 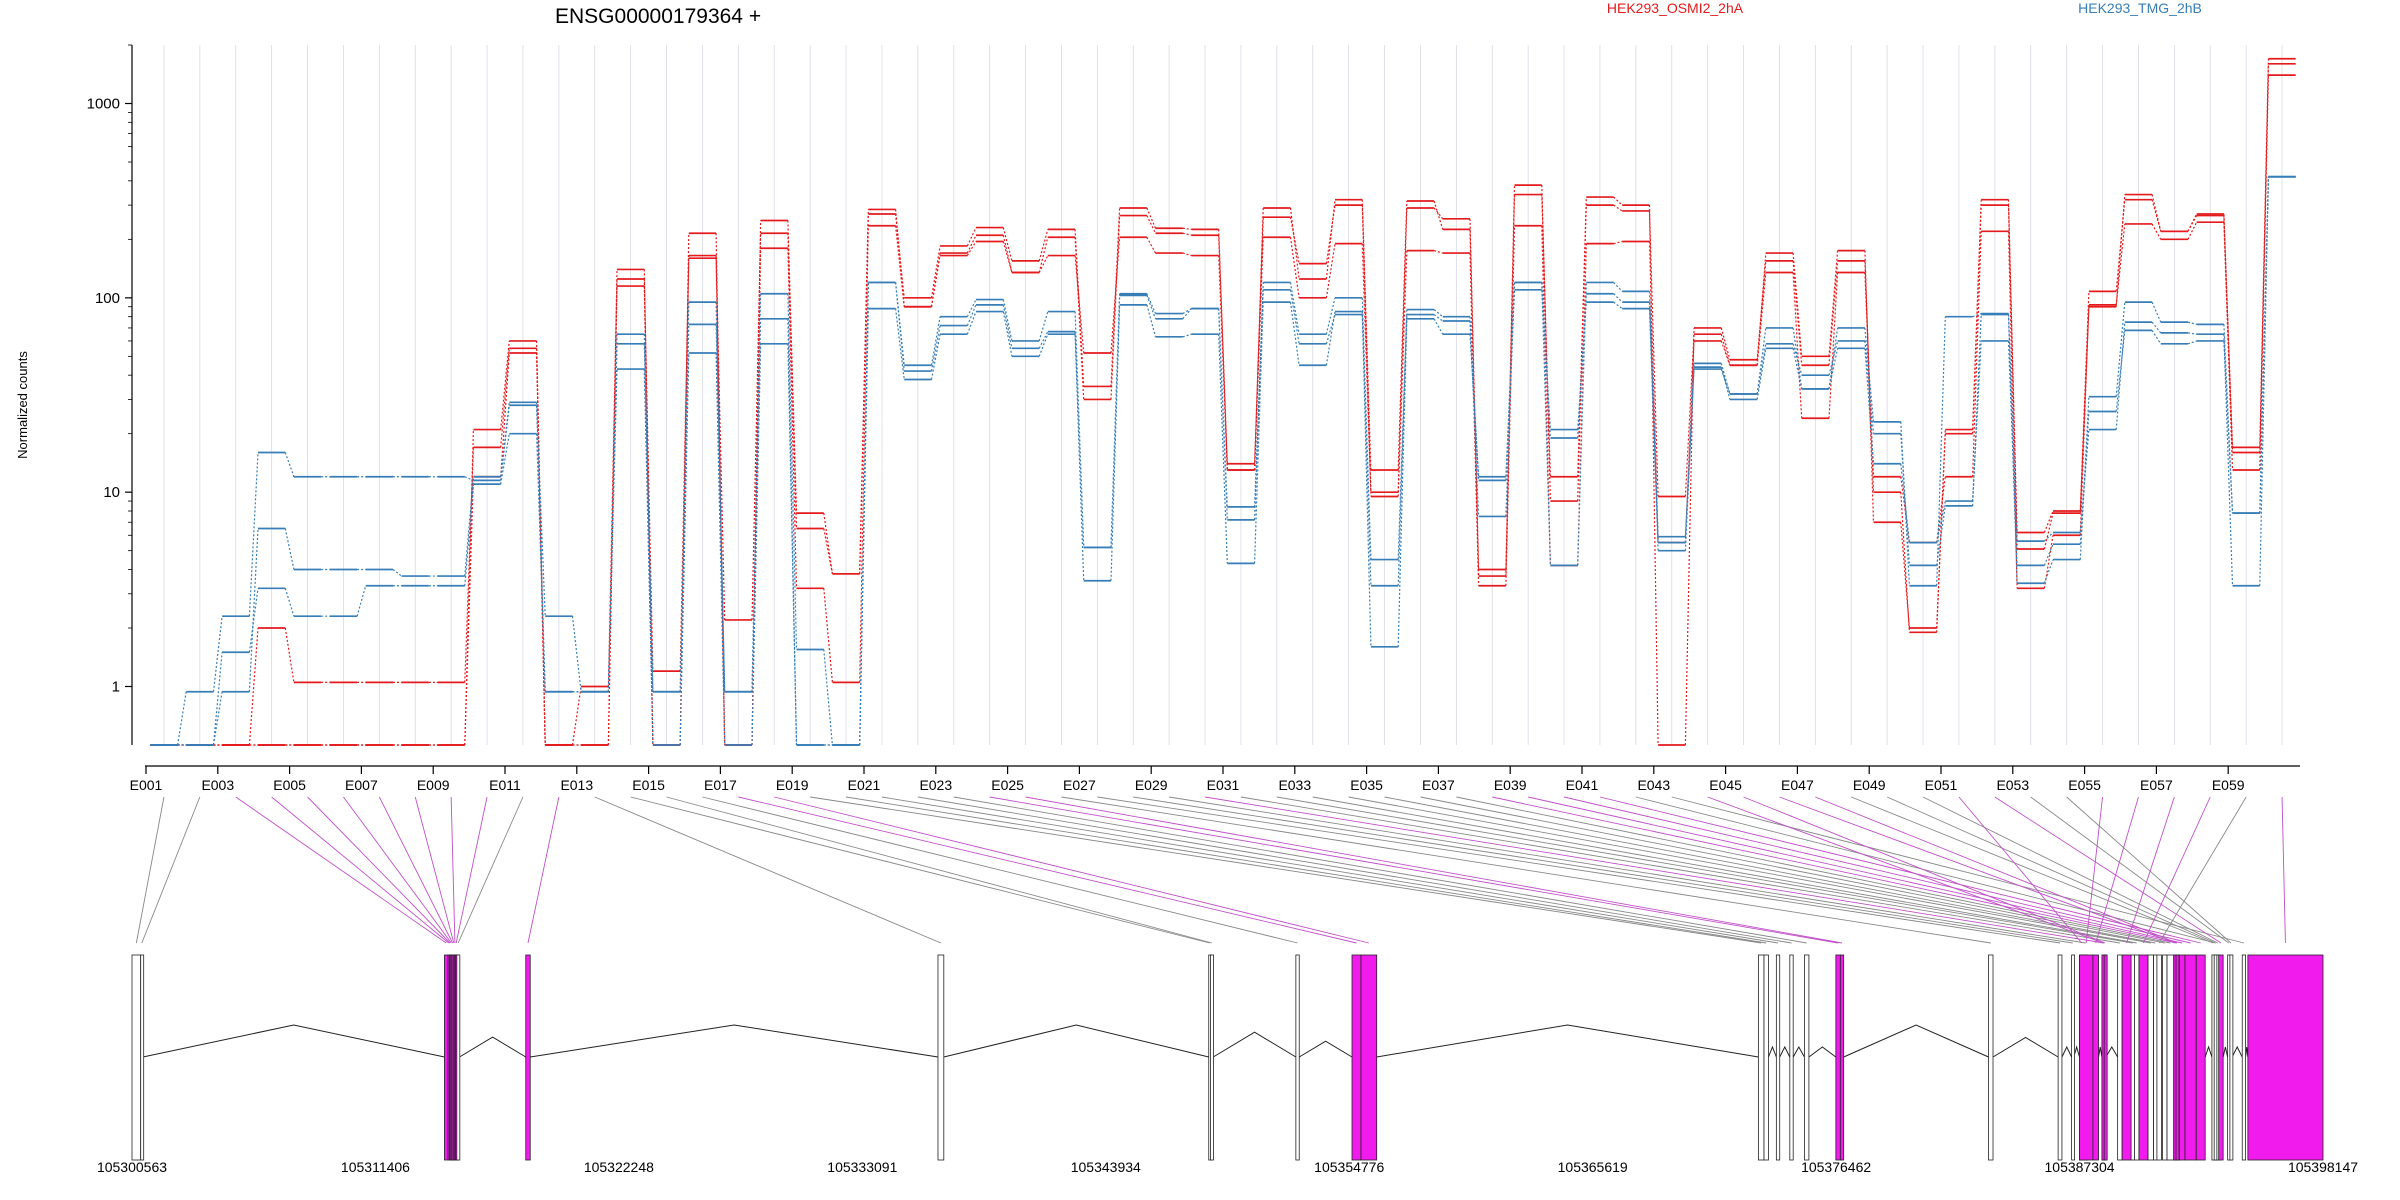 I want to click on y-ticks: 1 10 100 1000, so click(x=109, y=369).